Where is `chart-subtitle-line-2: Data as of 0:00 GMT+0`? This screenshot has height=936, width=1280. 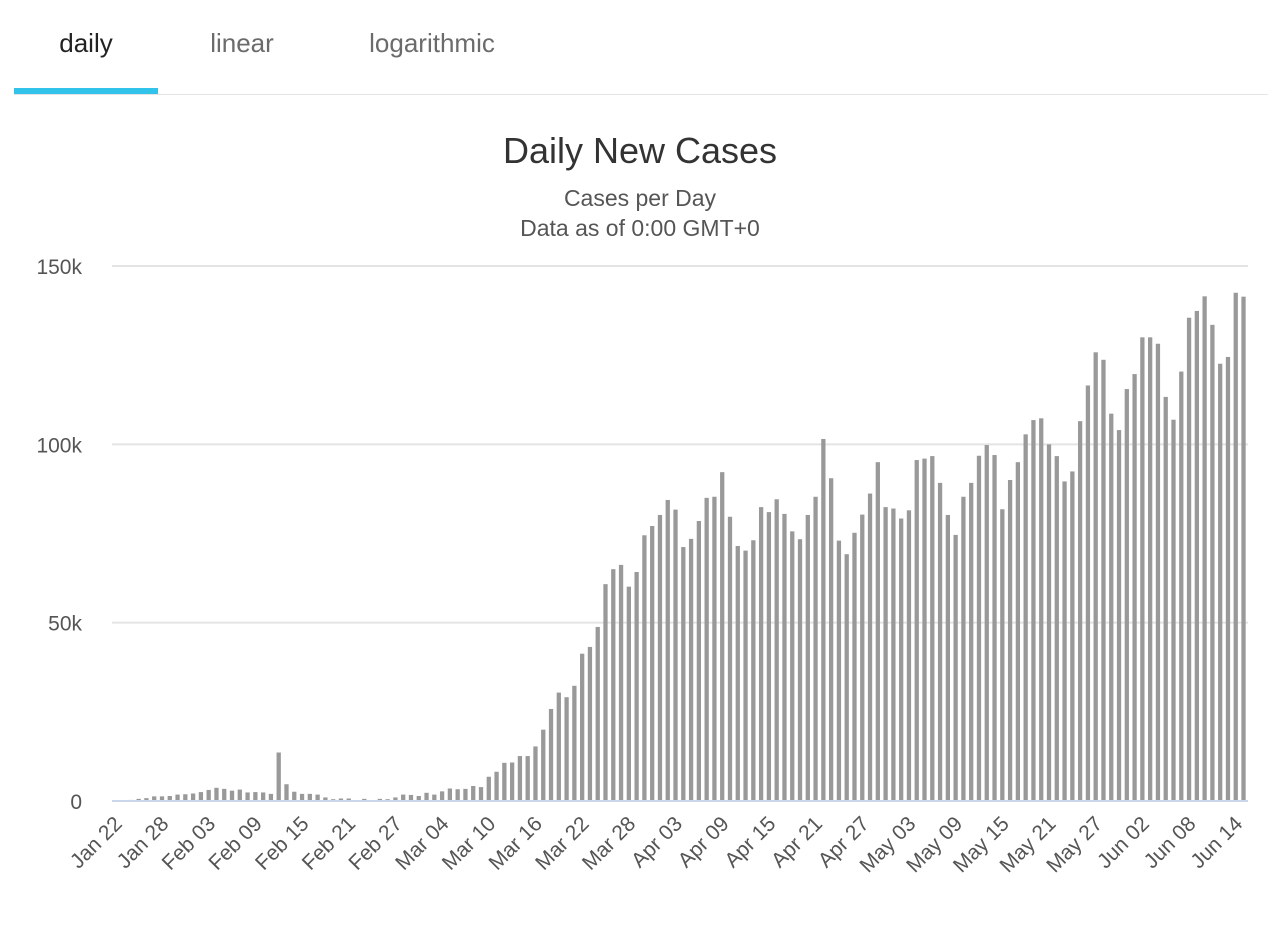
chart-subtitle-line-2: Data as of 0:00 GMT+0 is located at coordinates (640, 228).